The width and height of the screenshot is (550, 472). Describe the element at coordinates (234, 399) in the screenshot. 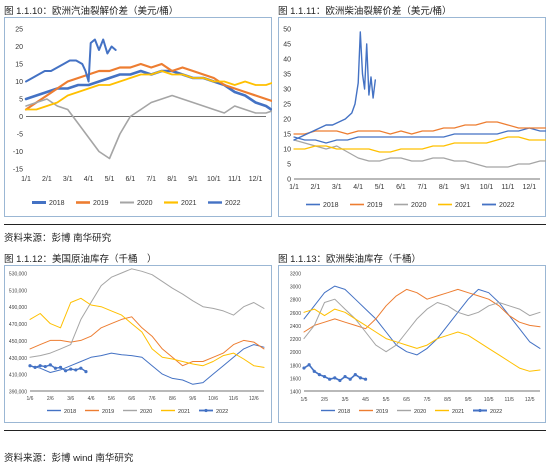

I see `x-tick-label: 11/6` at that location.